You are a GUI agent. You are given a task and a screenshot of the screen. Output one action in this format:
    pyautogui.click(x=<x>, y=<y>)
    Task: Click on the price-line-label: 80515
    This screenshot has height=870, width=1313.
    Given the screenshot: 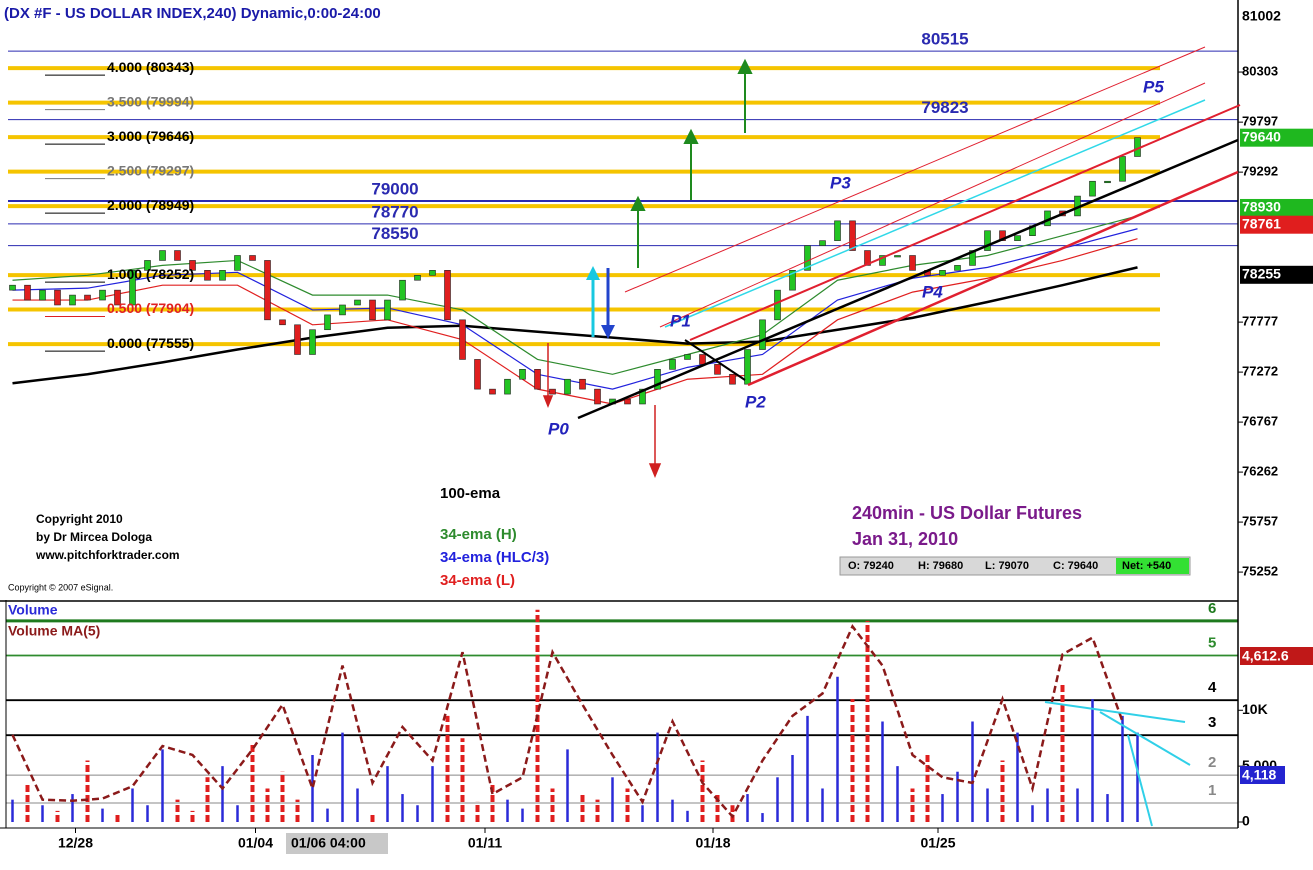 What is the action you would take?
    pyautogui.click(x=944, y=39)
    